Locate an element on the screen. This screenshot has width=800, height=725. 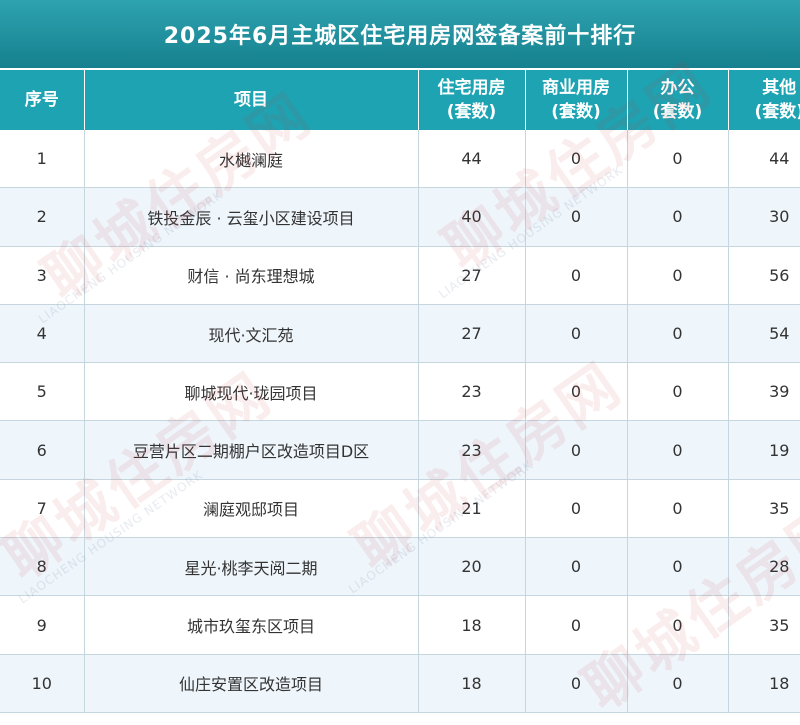
cell-residential: 40 is located at coordinates (471, 217).